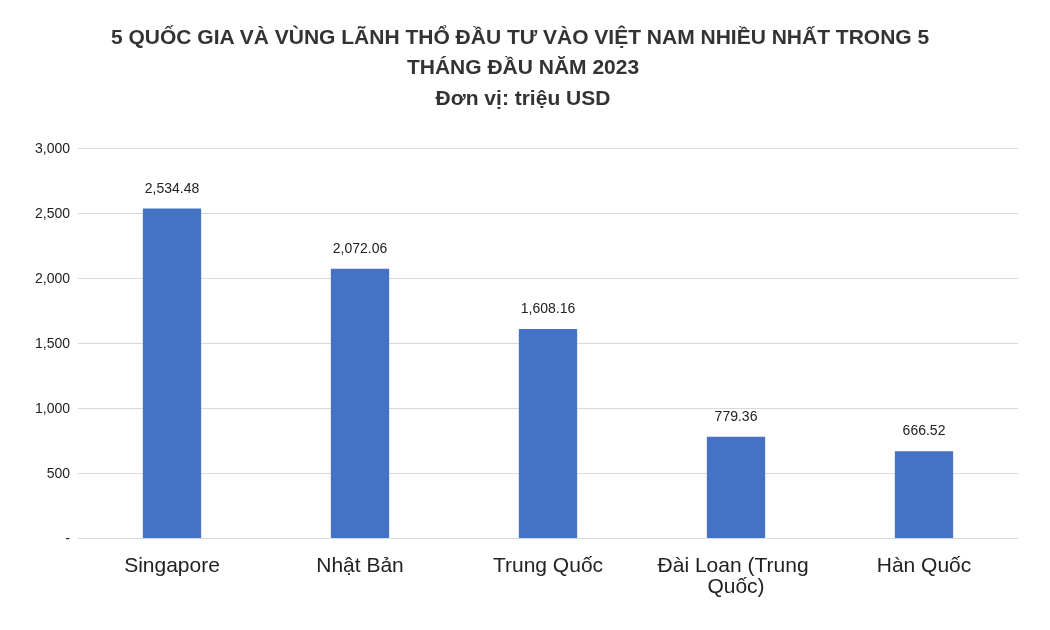 Image resolution: width=1050 pixels, height=630 pixels. I want to click on y-tick-label: -, so click(68, 538).